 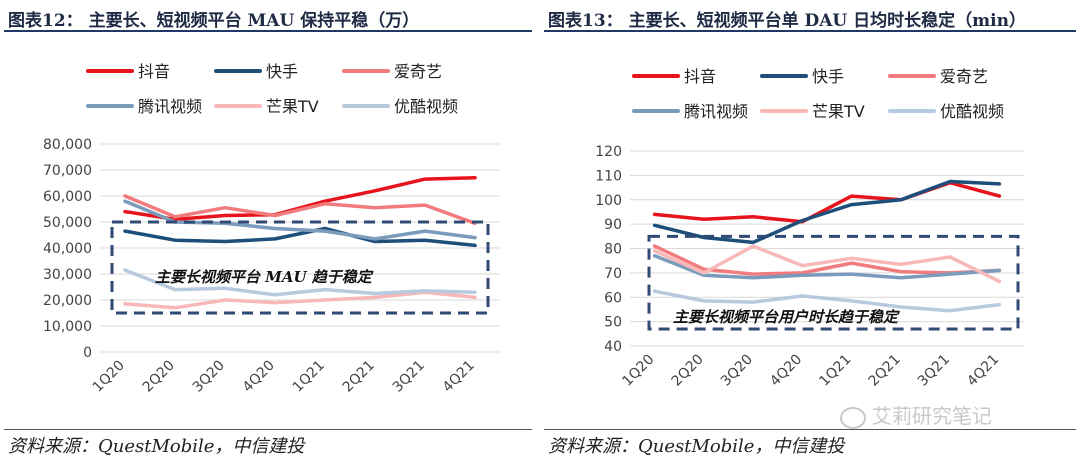 I want to click on annotation-text: 主要长视频平台 MAU 趋于稳定, so click(x=264, y=277).